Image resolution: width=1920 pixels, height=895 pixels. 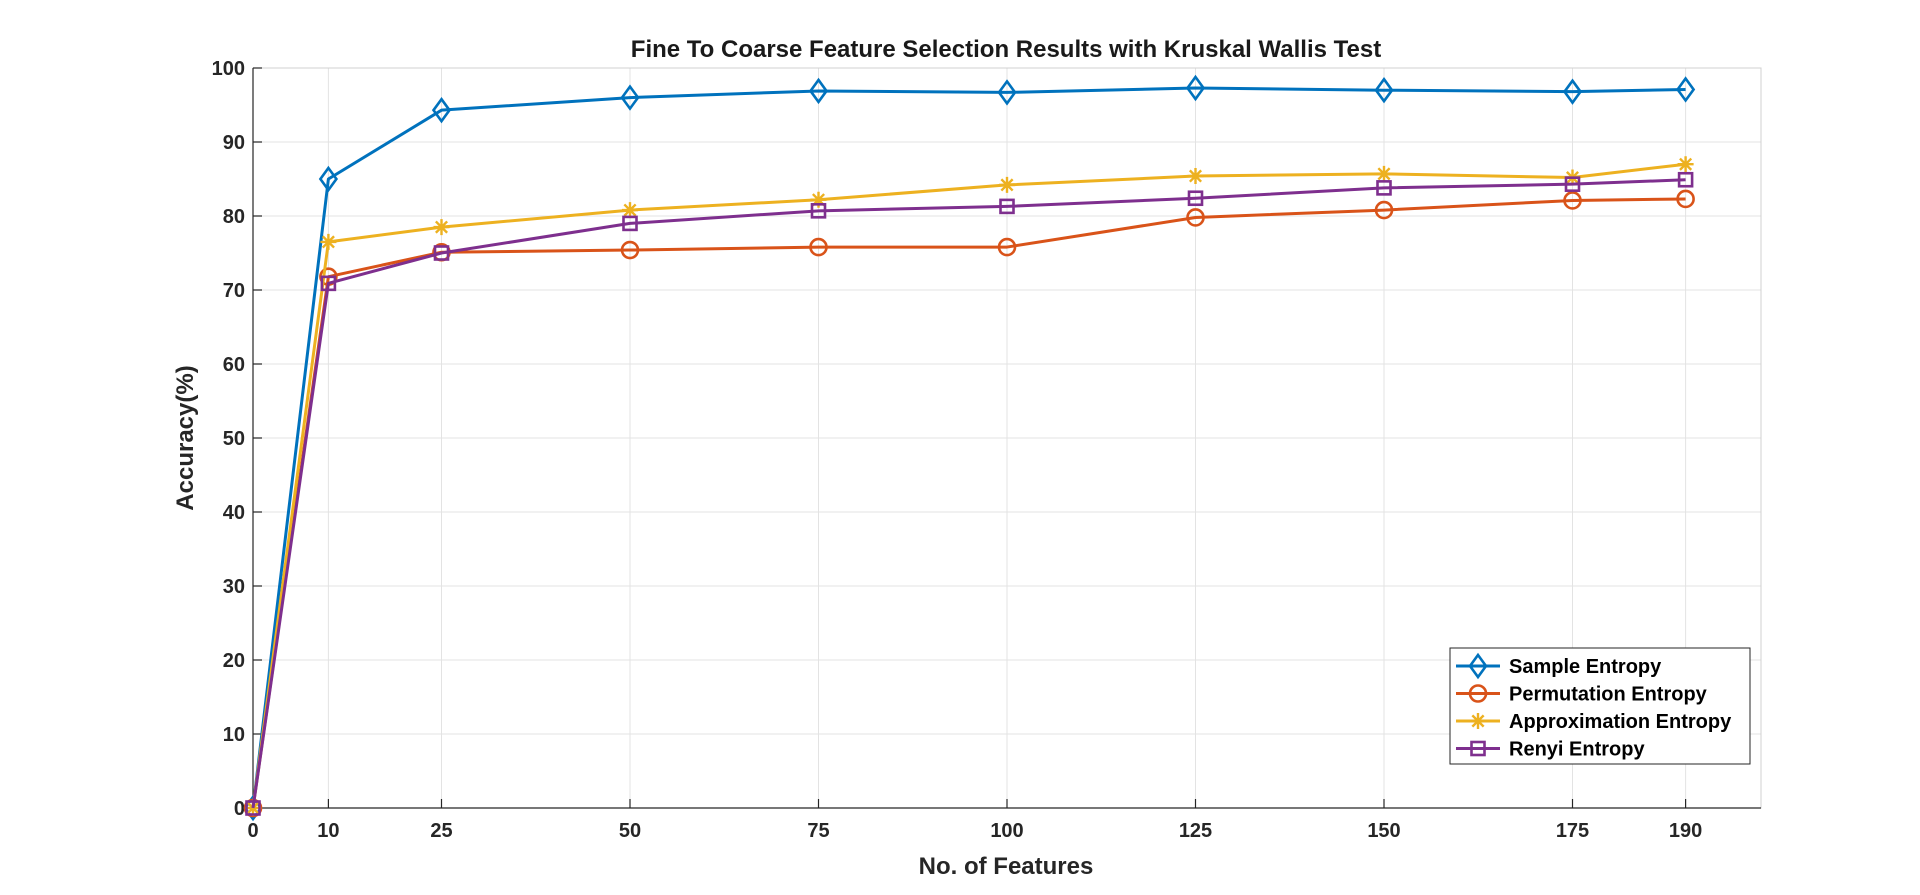 What do you see at coordinates (1195, 831) in the screenshot?
I see `x-tick-label: 125` at bounding box center [1195, 831].